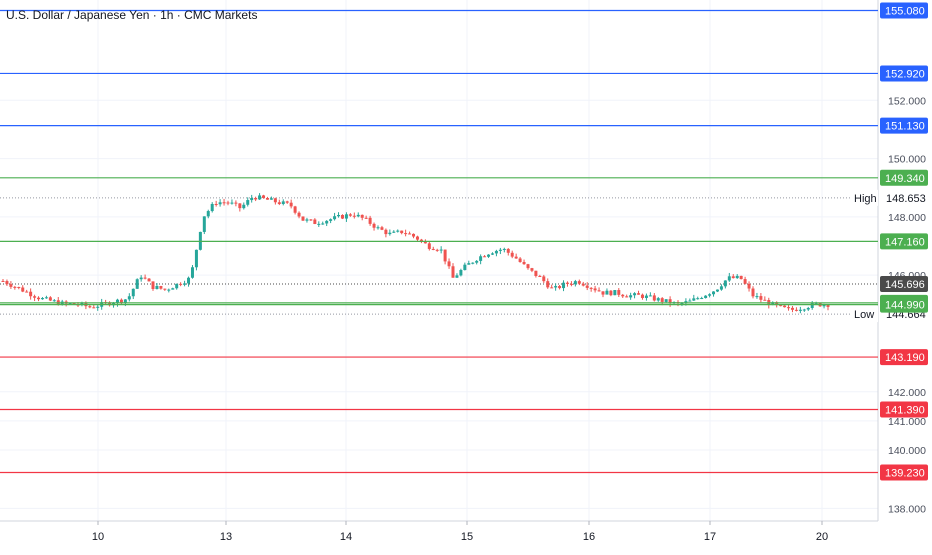 The image size is (932, 555). I want to click on y-tick-label: 150.000, so click(907, 160).